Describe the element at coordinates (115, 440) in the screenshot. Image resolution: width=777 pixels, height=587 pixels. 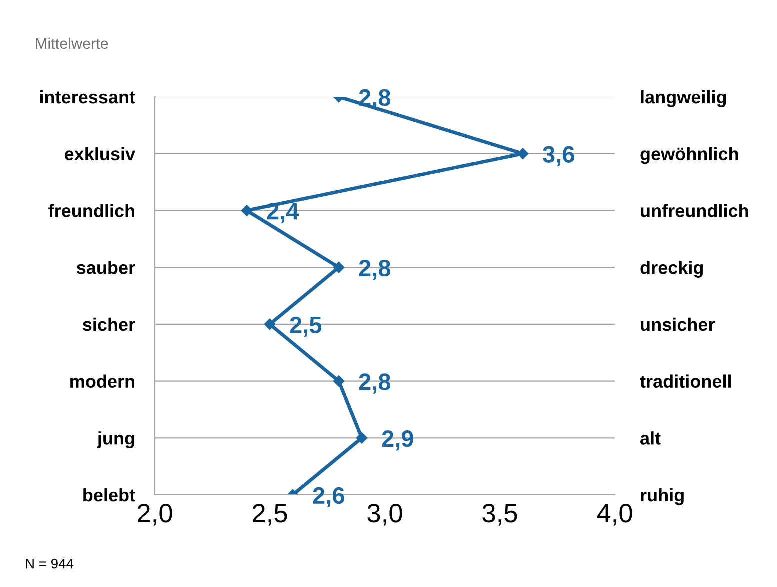
I see `y-tick-label: jung` at that location.